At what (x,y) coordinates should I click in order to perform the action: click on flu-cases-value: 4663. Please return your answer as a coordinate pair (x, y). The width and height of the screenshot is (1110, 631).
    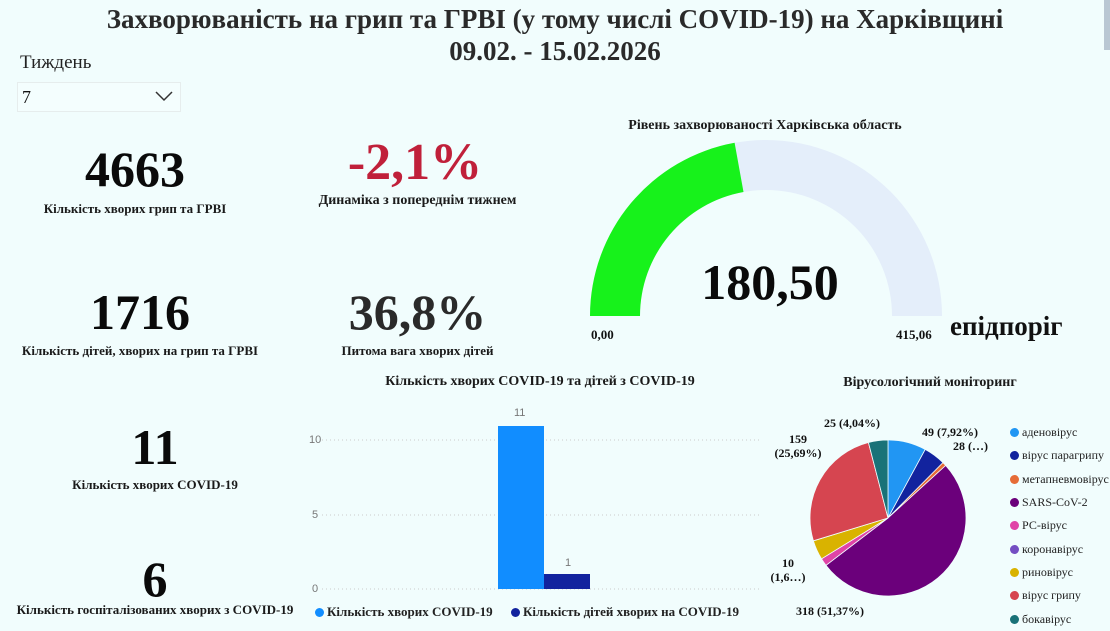
    Looking at the image, I should click on (135, 169).